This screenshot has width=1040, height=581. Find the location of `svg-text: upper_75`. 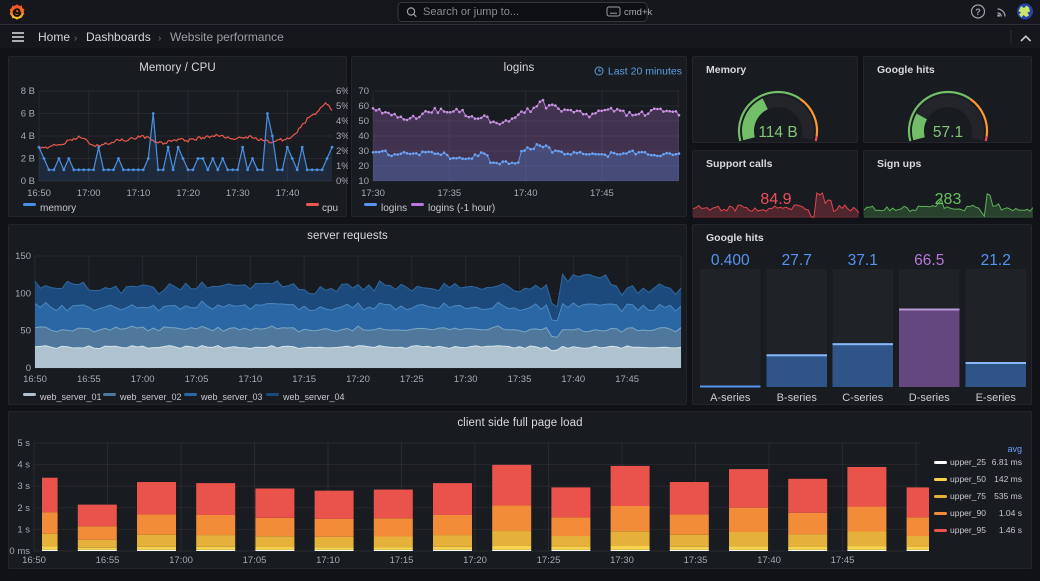

svg-text: upper_75 is located at coordinates (968, 496).